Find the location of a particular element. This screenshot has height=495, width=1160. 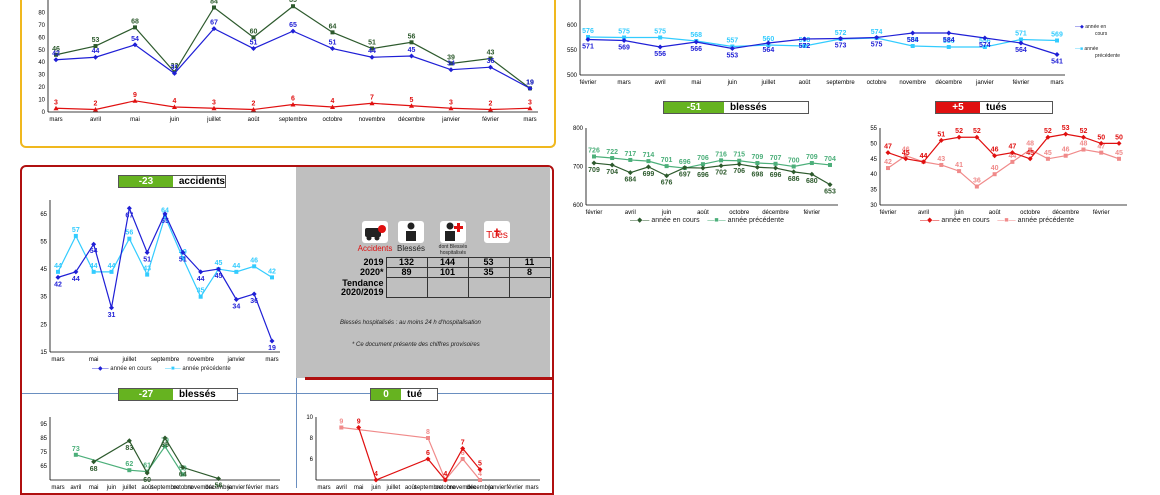

badge-value: -51 is located at coordinates (694, 107).